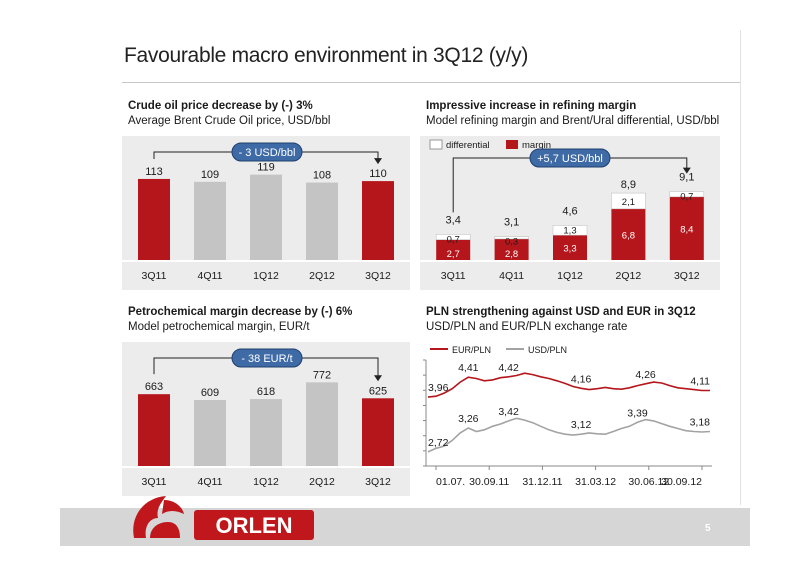 The image size is (800, 565). I want to click on refining-total-label: 4,6, so click(569, 211).